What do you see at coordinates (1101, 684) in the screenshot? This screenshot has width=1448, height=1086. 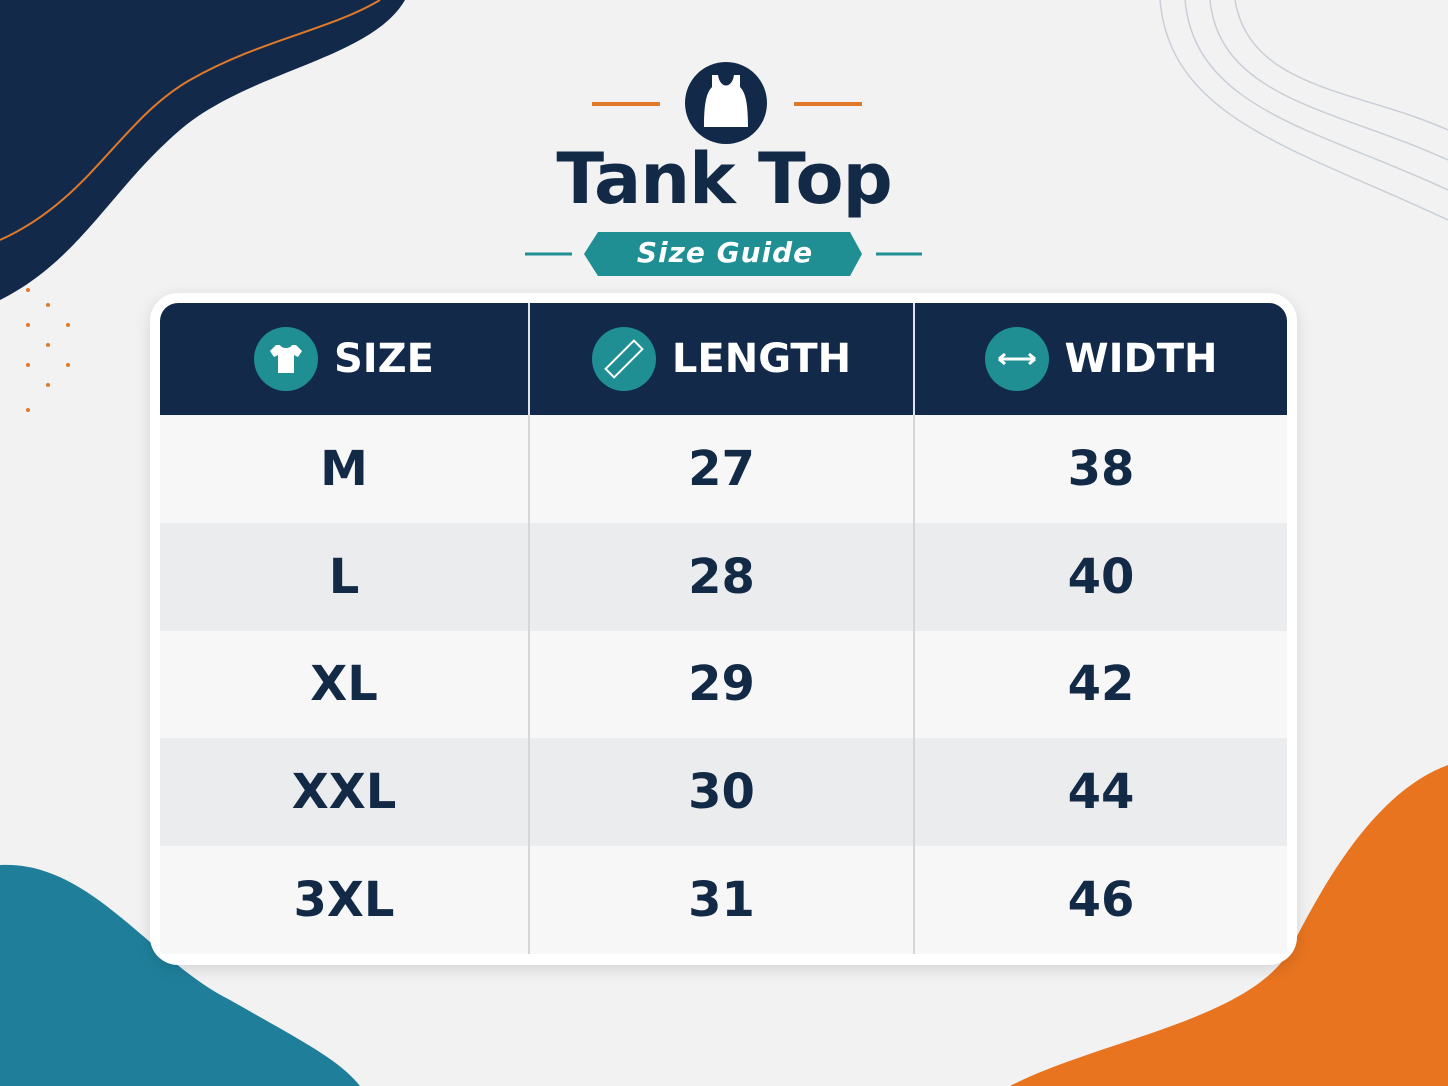 I see `table-cell: 42` at bounding box center [1101, 684].